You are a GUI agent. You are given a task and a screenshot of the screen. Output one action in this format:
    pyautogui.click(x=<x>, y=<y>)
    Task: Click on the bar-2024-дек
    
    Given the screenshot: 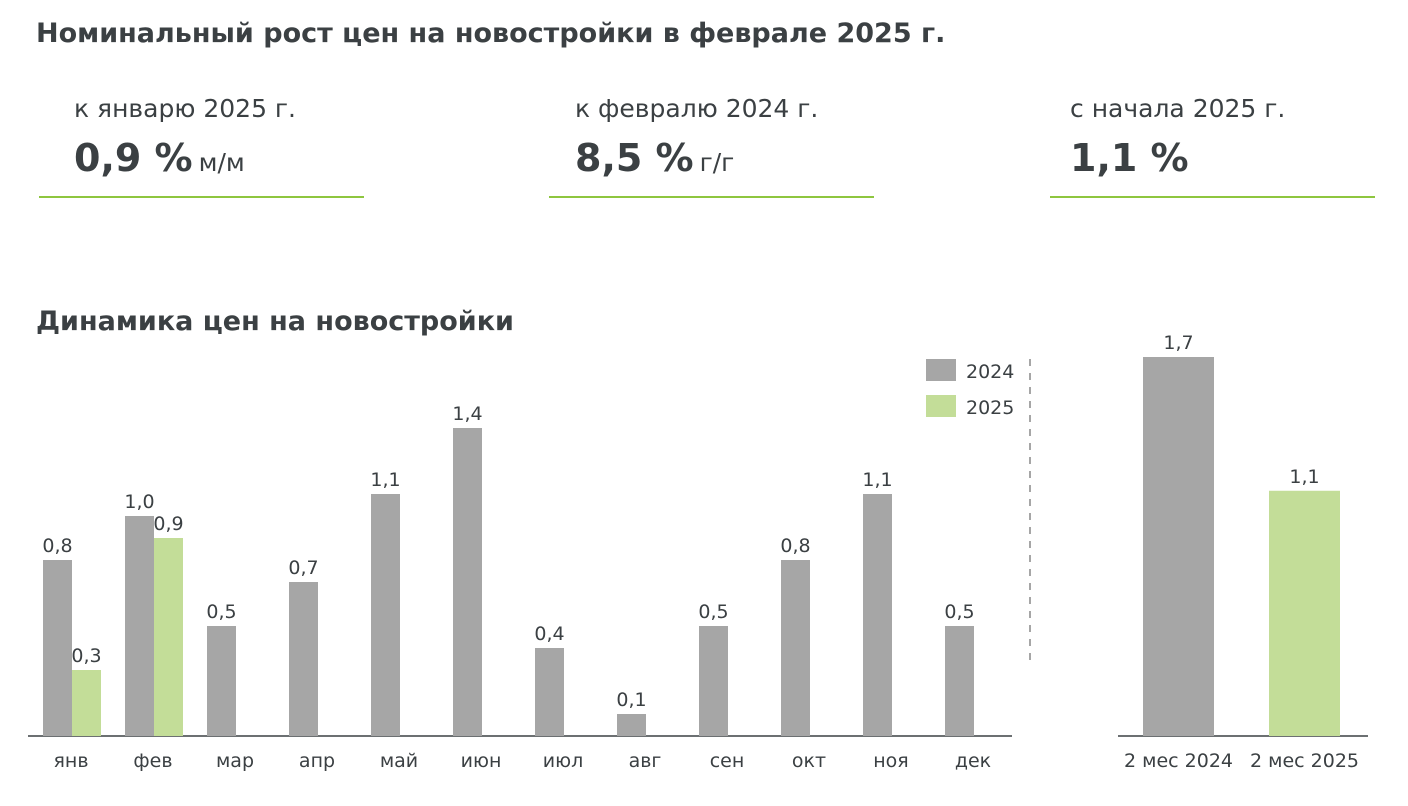 What is the action you would take?
    pyautogui.click(x=959, y=681)
    